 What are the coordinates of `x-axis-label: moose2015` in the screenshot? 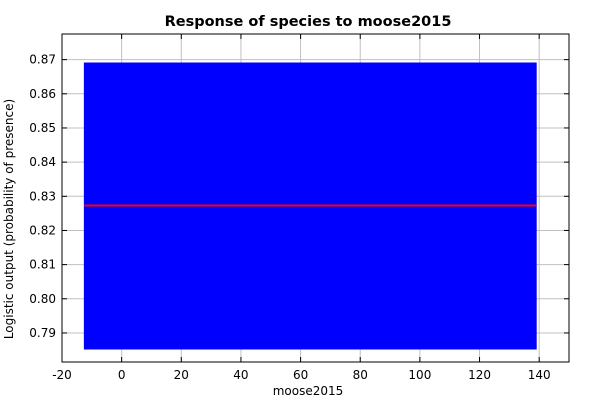 It's located at (308, 391).